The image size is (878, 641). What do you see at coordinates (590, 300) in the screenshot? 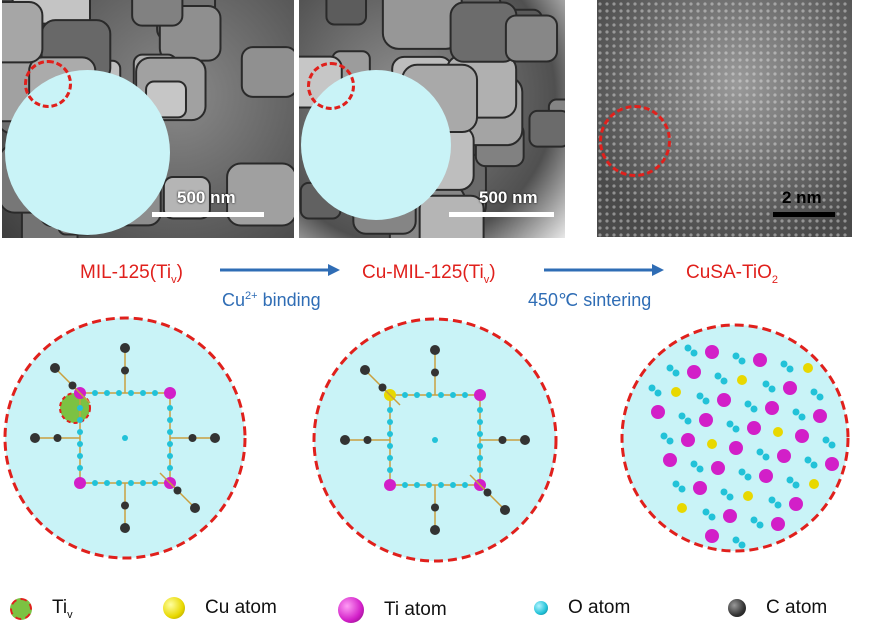
I see `arrow-label-sintering: 450℃ sintering` at bounding box center [590, 300].